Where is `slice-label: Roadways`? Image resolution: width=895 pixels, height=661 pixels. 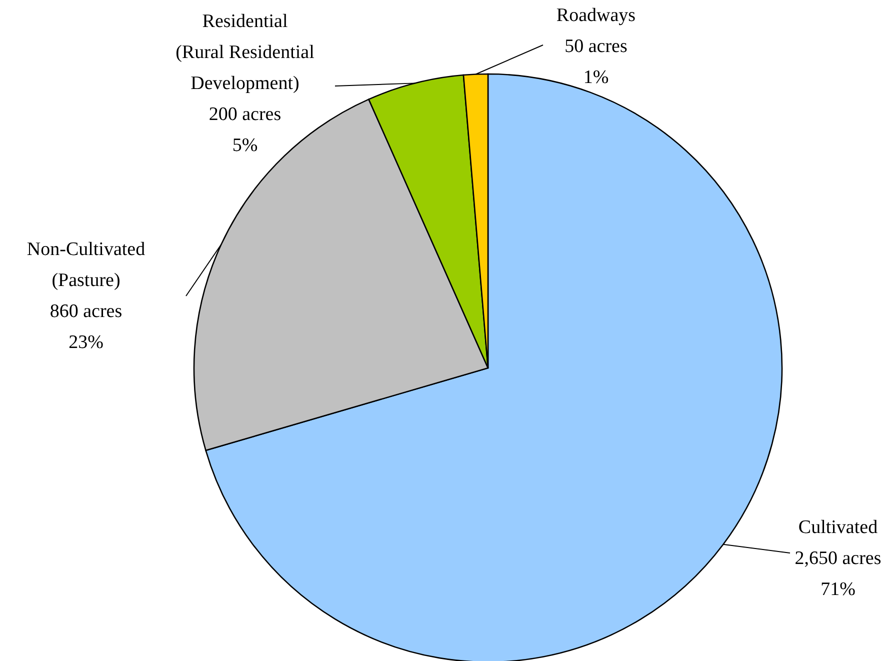 slice-label: Roadways is located at coordinates (596, 15).